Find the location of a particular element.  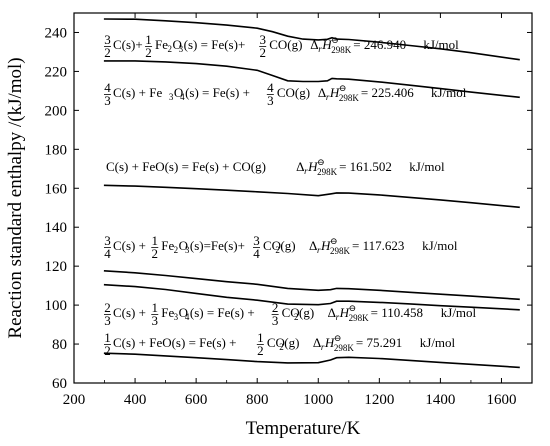

reaction-text: C(s) + FeO(s) = Fe(s) + is located at coordinates (174, 342).